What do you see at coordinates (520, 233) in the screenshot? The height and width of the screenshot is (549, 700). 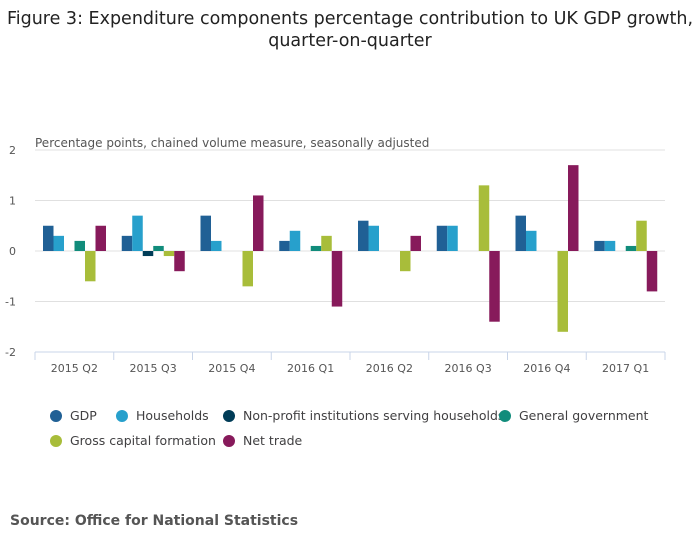 I see `bar-gdp-2016-q4` at bounding box center [520, 233].